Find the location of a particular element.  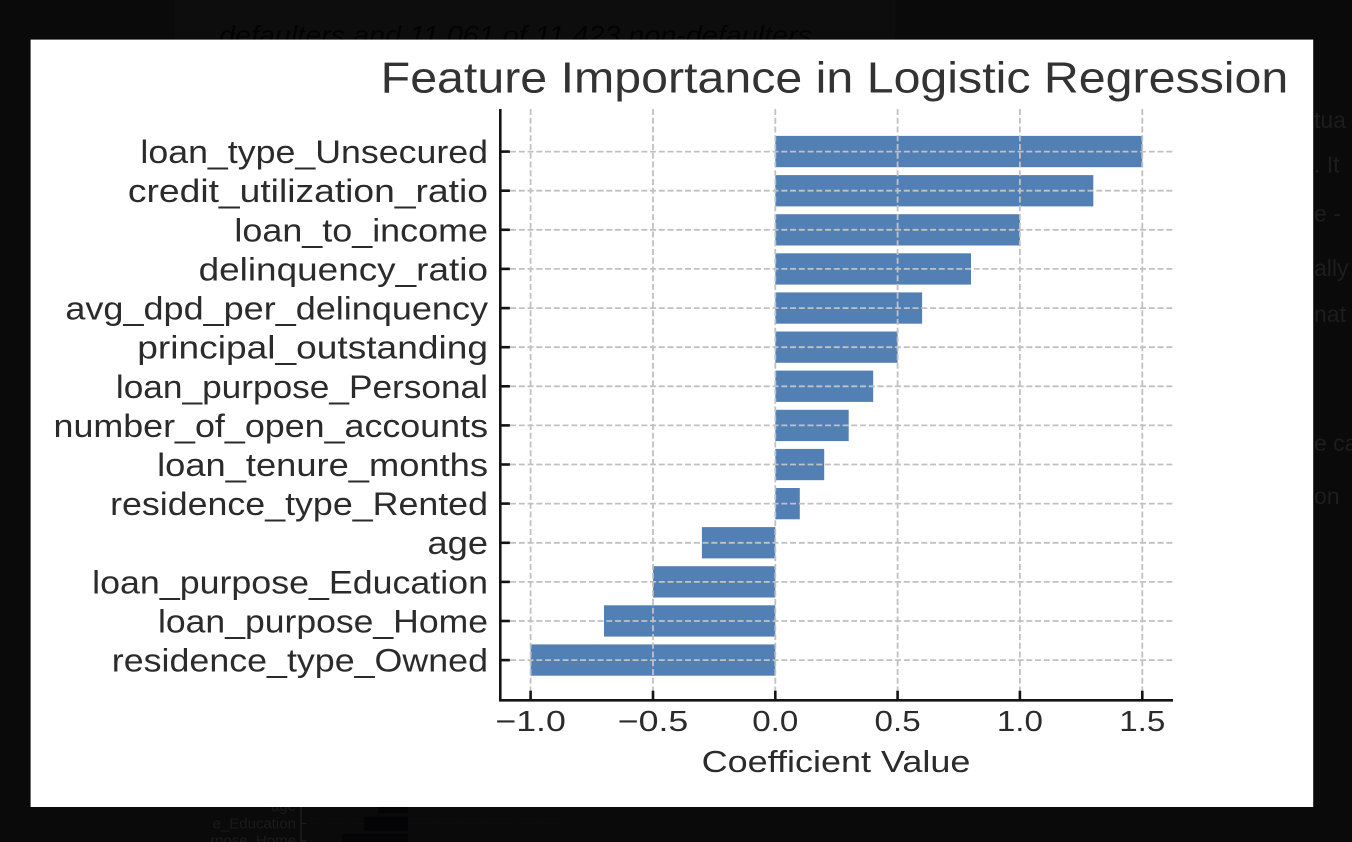

svg-text: delinquency_ratio is located at coordinates (343, 269).